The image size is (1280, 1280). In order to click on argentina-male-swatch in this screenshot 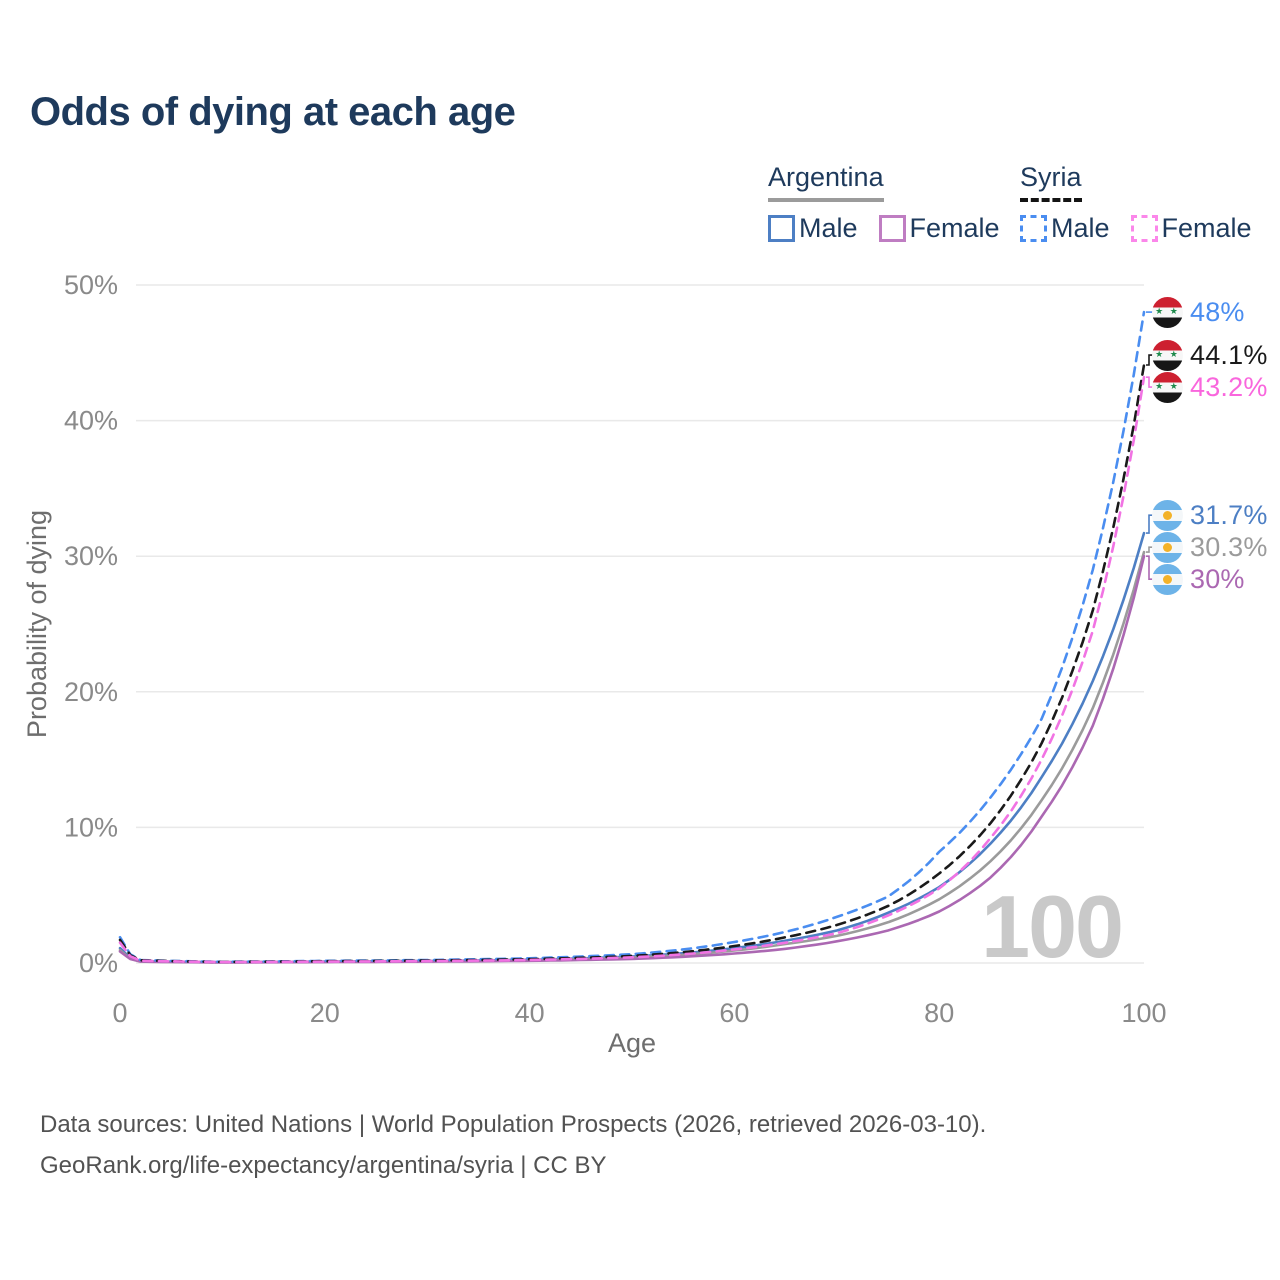, I will do `click(781, 228)`.